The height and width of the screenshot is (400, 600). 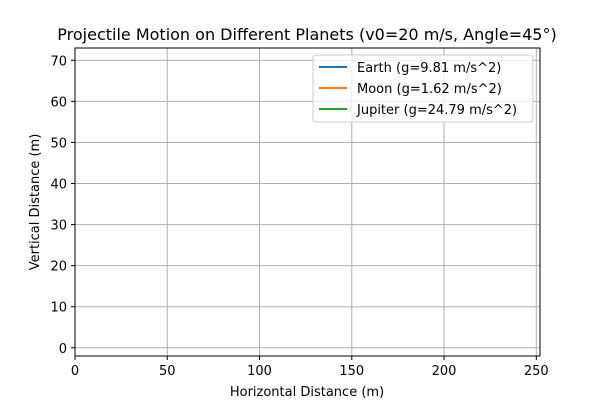 I want to click on x-tick-label: 250, so click(x=536, y=371).